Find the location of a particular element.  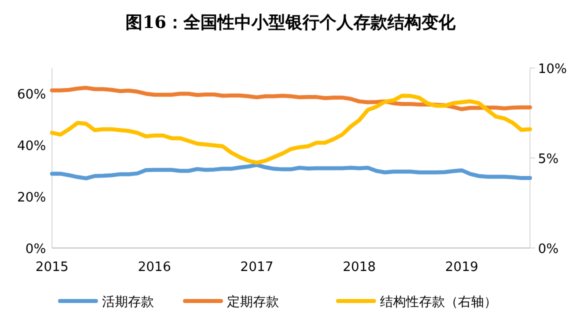

x-tick-label: 2016 is located at coordinates (154, 267).